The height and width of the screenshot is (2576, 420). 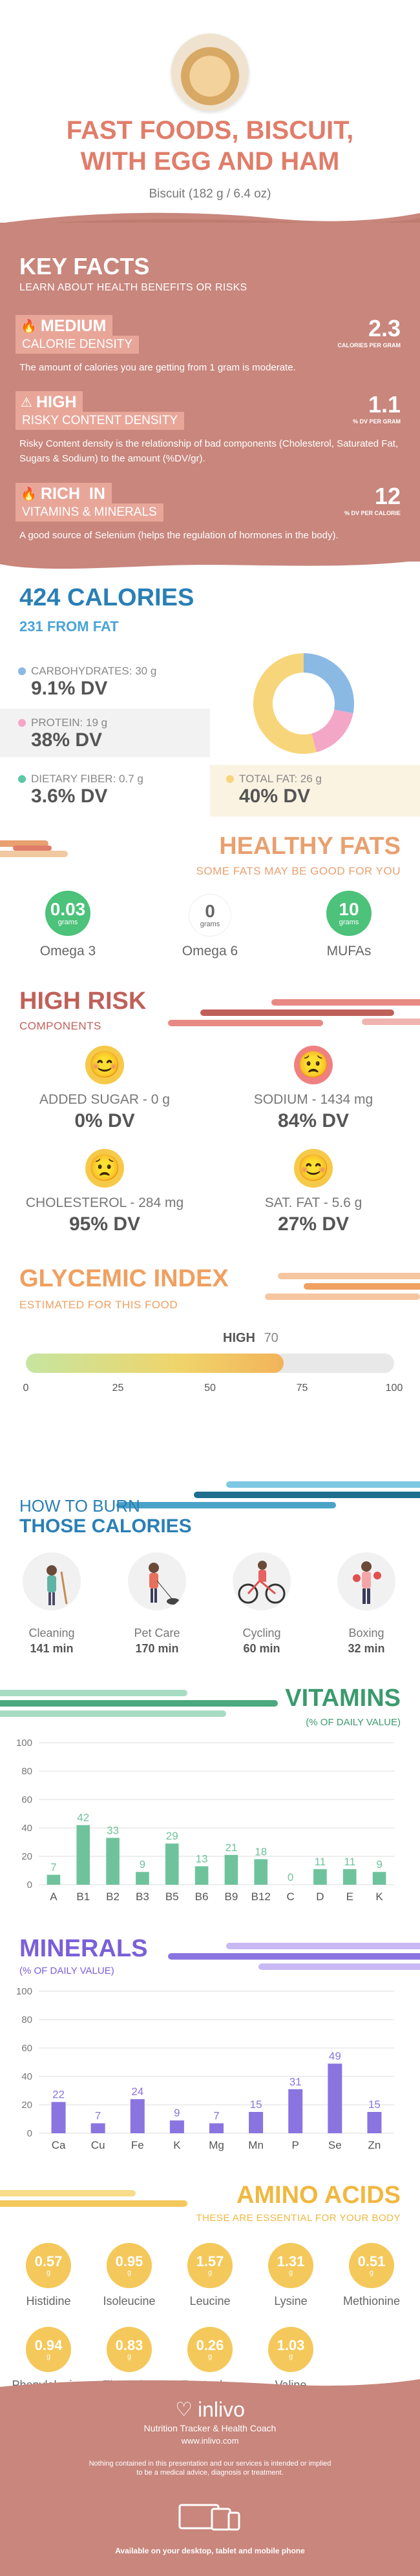 What do you see at coordinates (60, 1026) in the screenshot?
I see `high-risk-subtitle: COMPONENTS` at bounding box center [60, 1026].